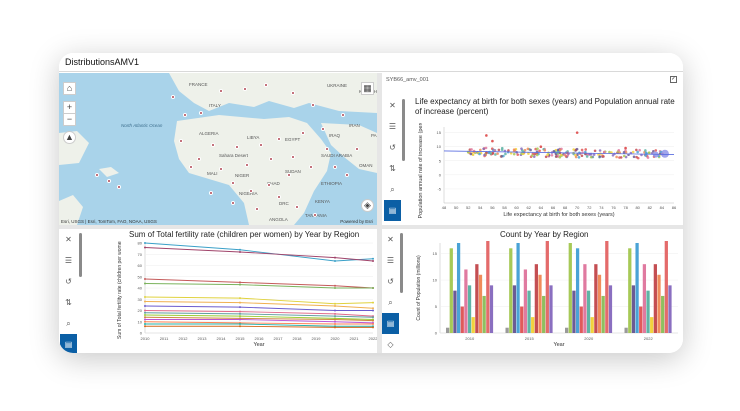  What do you see at coordinates (530, 338) in the screenshot?
I see `x-tick-label: 2015` at bounding box center [530, 338].